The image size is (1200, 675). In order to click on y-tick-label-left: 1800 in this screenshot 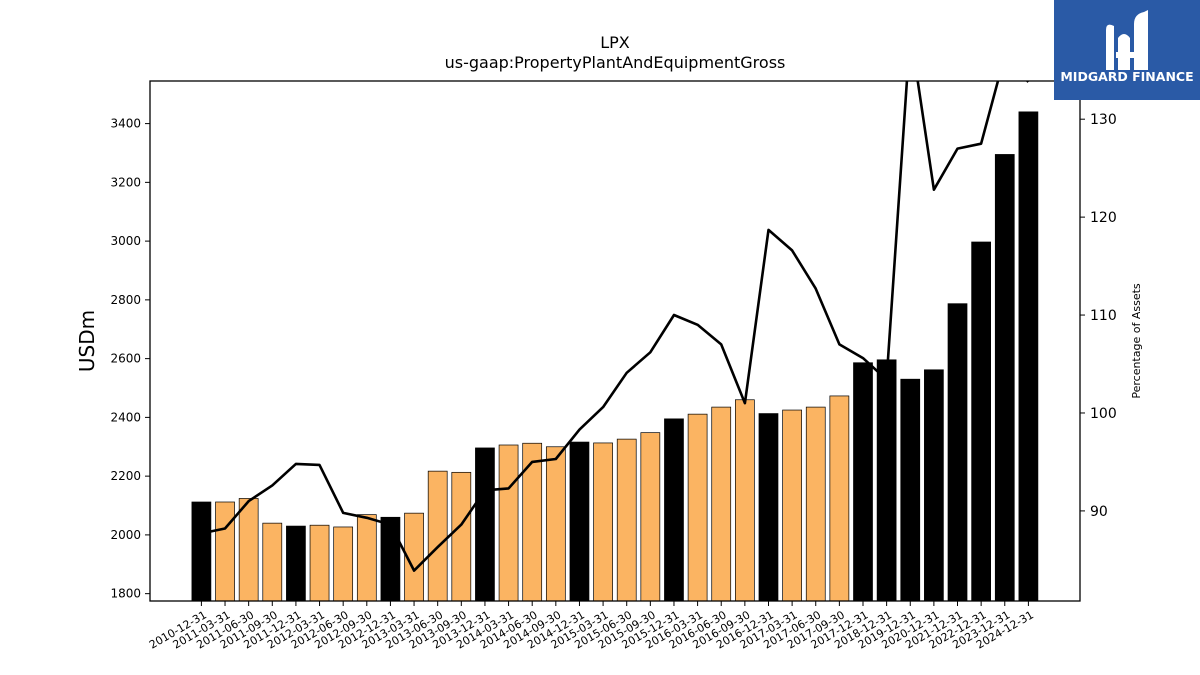, I will do `click(125, 594)`.